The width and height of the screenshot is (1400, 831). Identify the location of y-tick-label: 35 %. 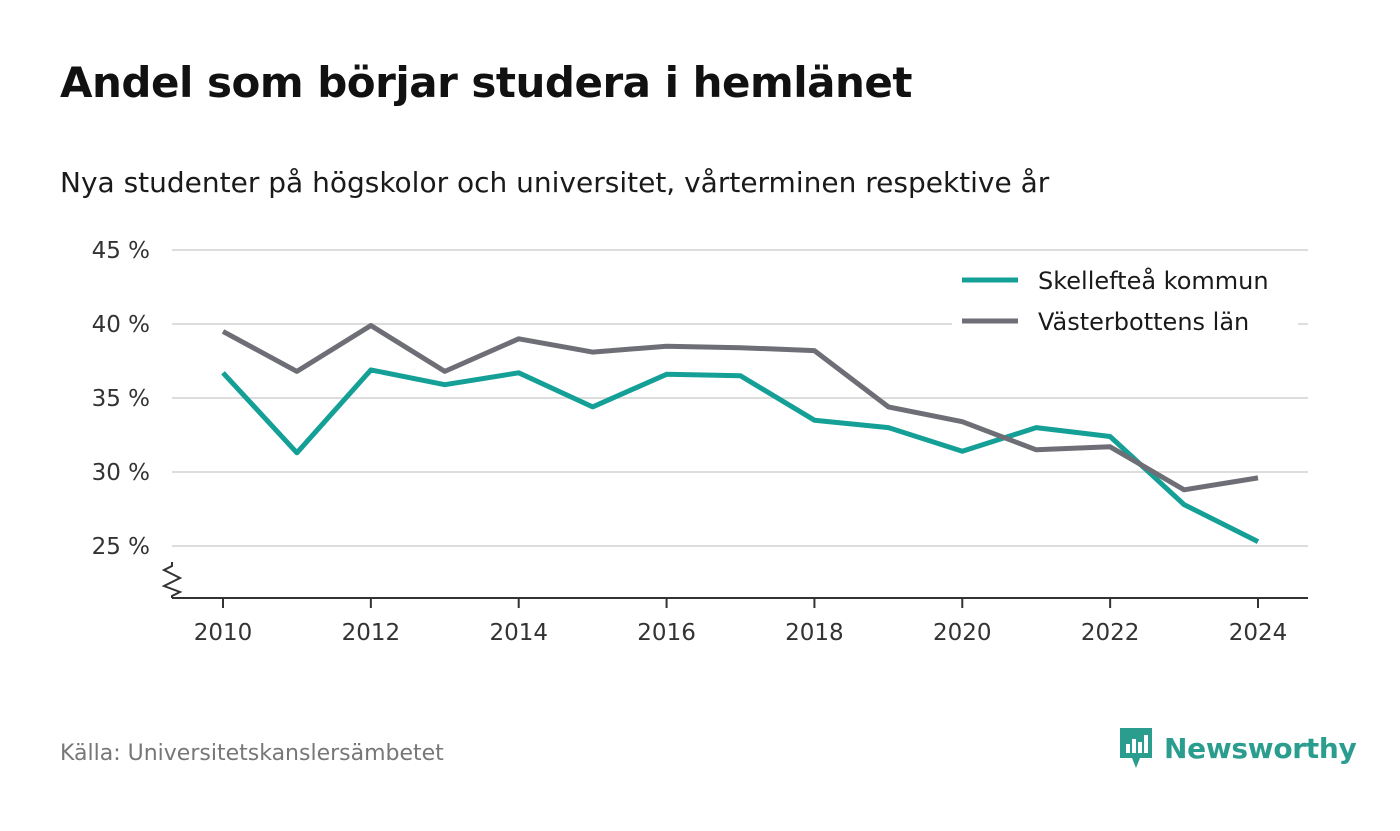
(121, 399).